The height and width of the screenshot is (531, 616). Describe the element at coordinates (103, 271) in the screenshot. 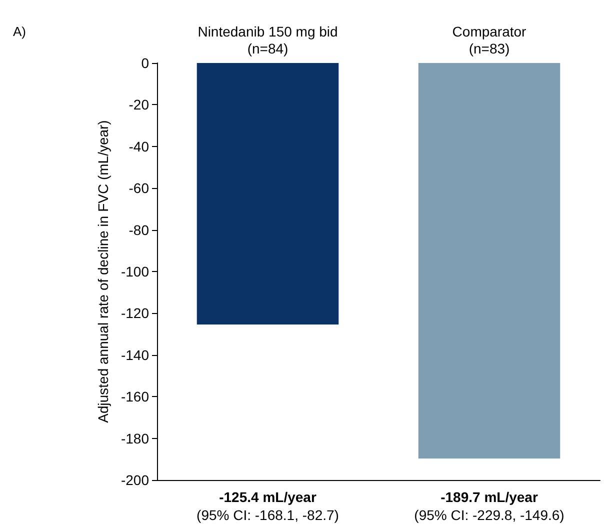

I see `y-axis-title: Adjusted annual rate of decline in FVC (mL/year)` at that location.